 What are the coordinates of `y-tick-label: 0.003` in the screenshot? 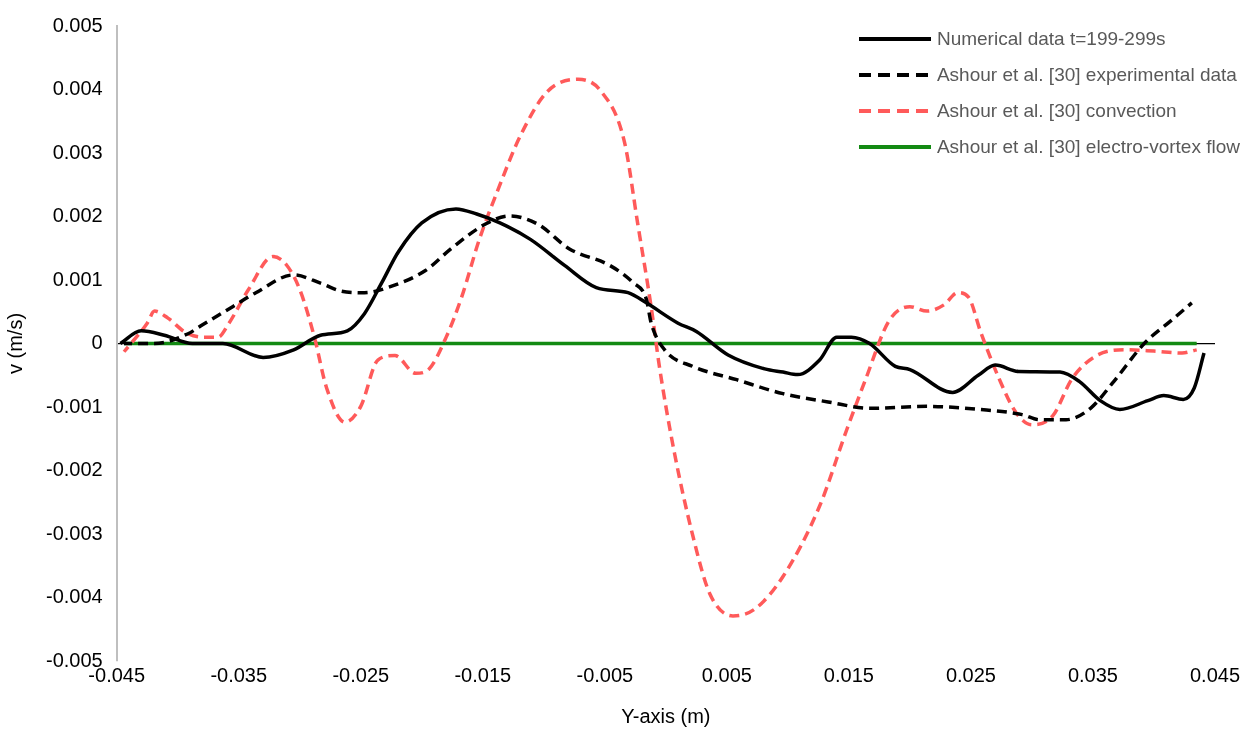 It's located at (77, 151).